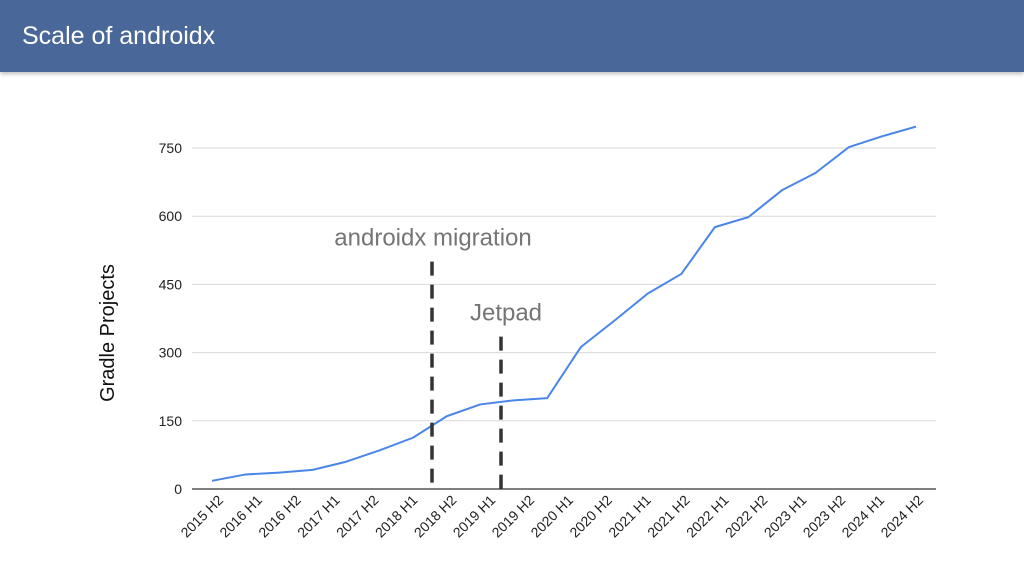  What do you see at coordinates (178, 489) in the screenshot?
I see `y-tick-label: 0` at bounding box center [178, 489].